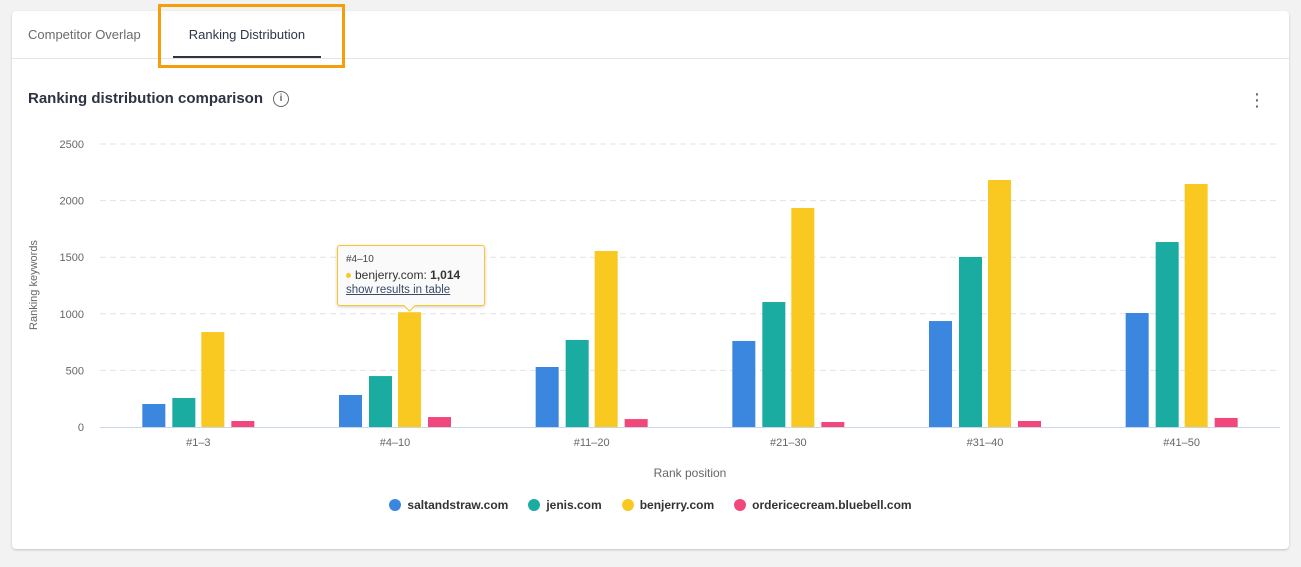 The height and width of the screenshot is (567, 1301). I want to click on legend-item: benjerry.com, so click(668, 505).